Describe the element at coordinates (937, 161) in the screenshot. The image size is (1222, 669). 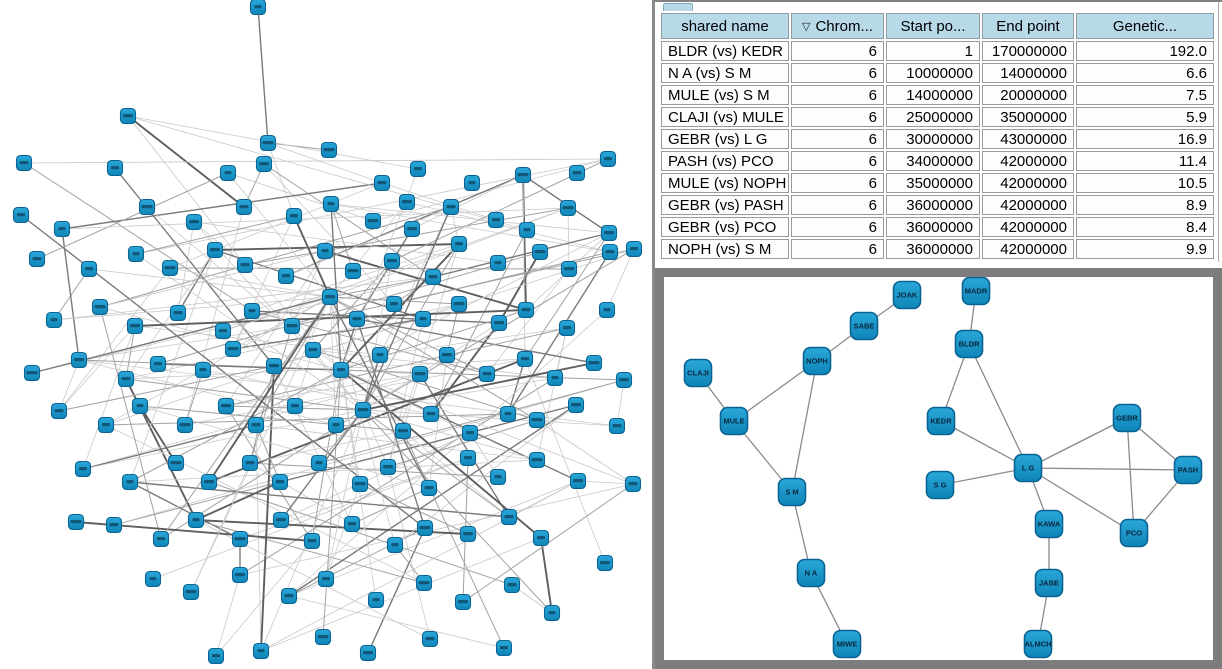
I see `table-row: PASH (vs) PCO 6 34000000 42000000 11.4` at that location.